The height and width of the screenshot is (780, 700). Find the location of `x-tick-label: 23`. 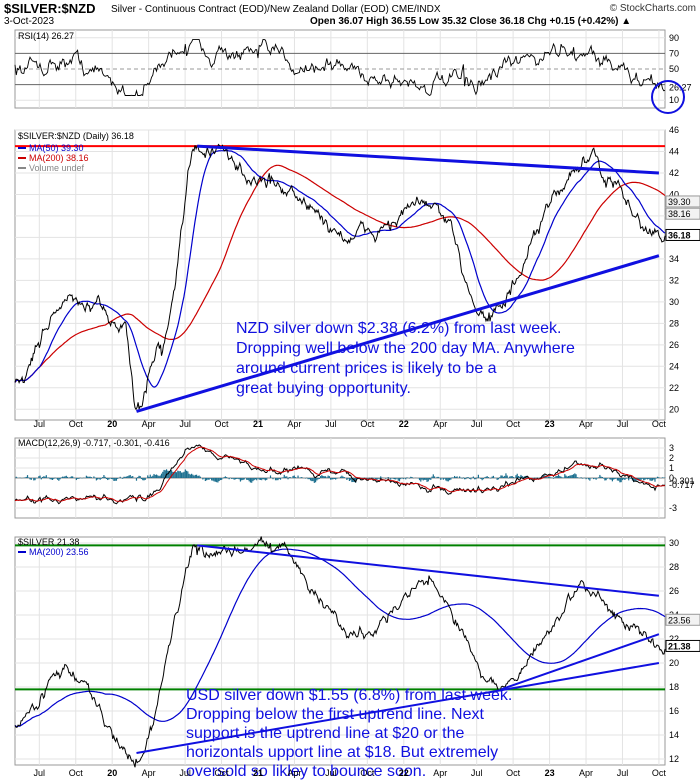

x-tick-label: 23 is located at coordinates (550, 424).